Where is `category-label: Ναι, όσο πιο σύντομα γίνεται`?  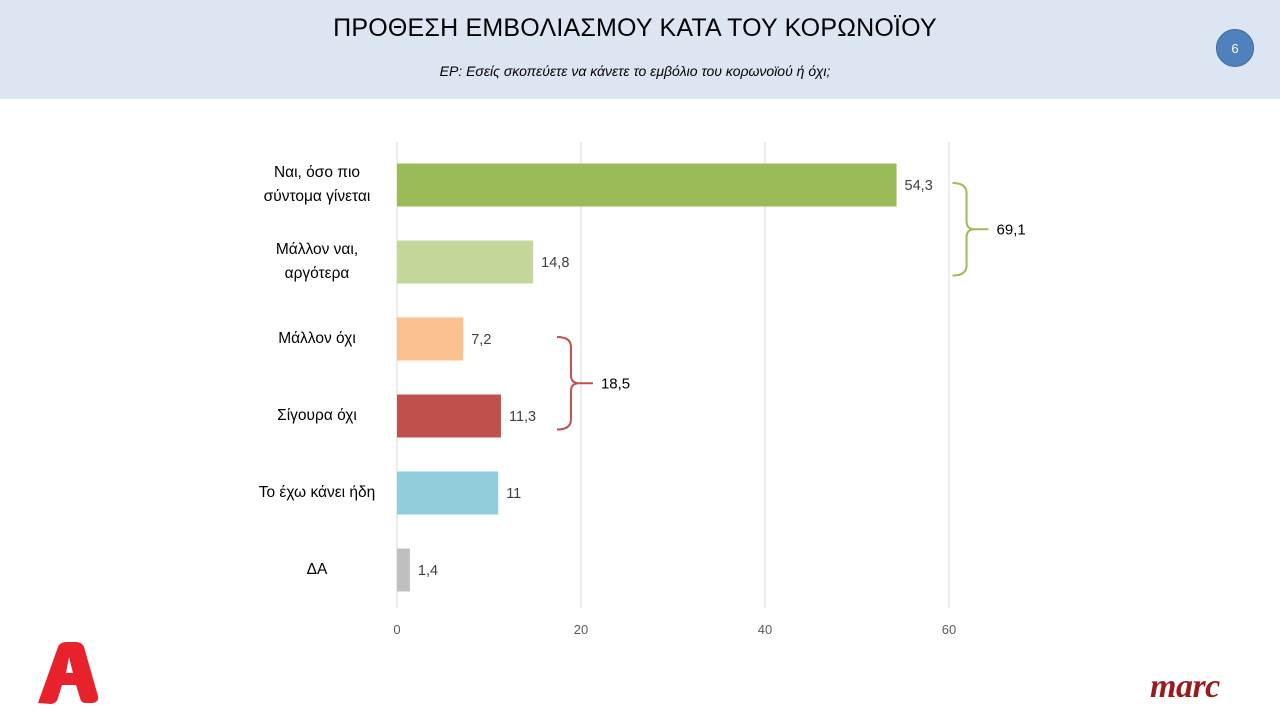
category-label: Ναι, όσο πιο σύντομα γίνεται is located at coordinates (317, 185).